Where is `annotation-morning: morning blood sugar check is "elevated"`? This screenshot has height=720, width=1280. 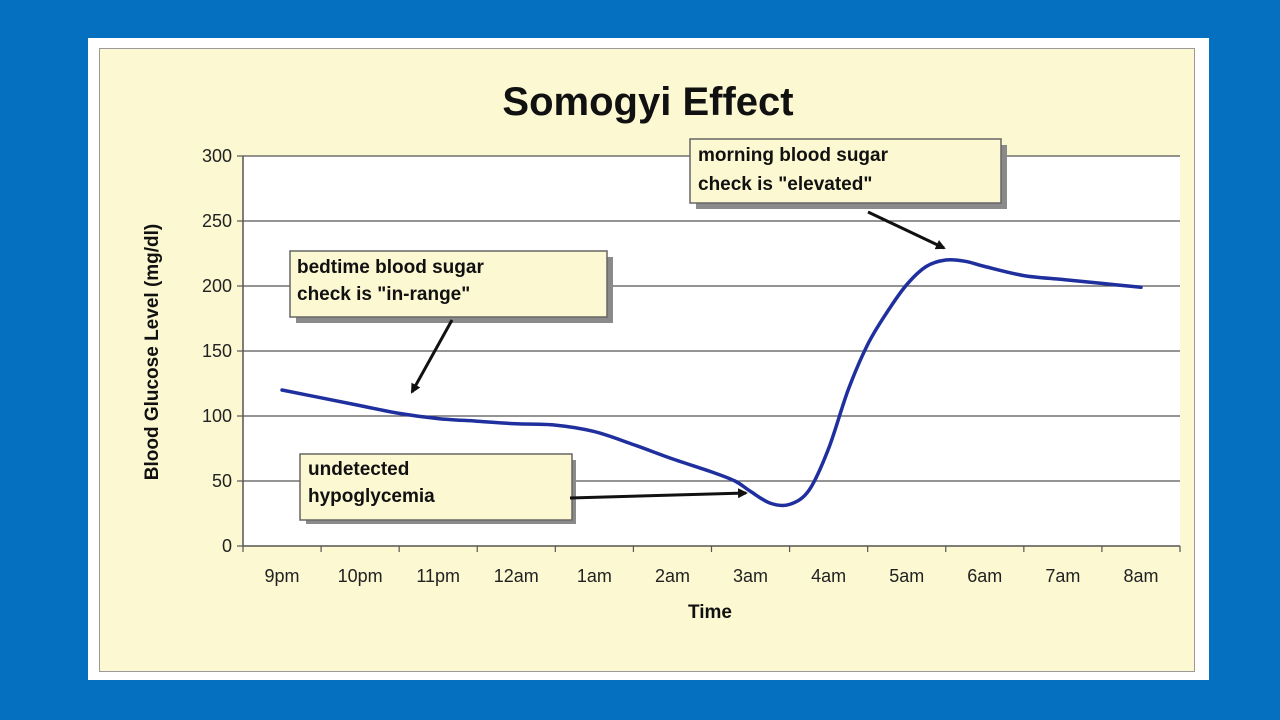 annotation-morning: morning blood sugar check is "elevated" is located at coordinates (848, 194).